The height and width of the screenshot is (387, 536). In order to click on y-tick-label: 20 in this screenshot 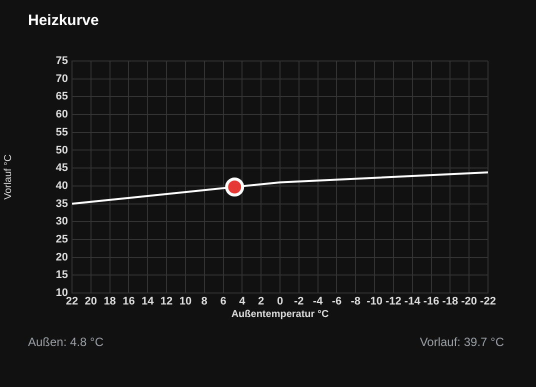, I will do `click(62, 257)`.